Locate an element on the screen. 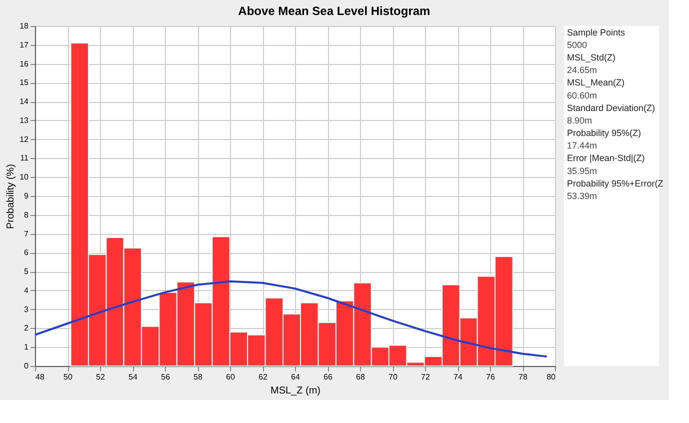 The image size is (689, 423). y-tick-label: 4 is located at coordinates (27, 290).